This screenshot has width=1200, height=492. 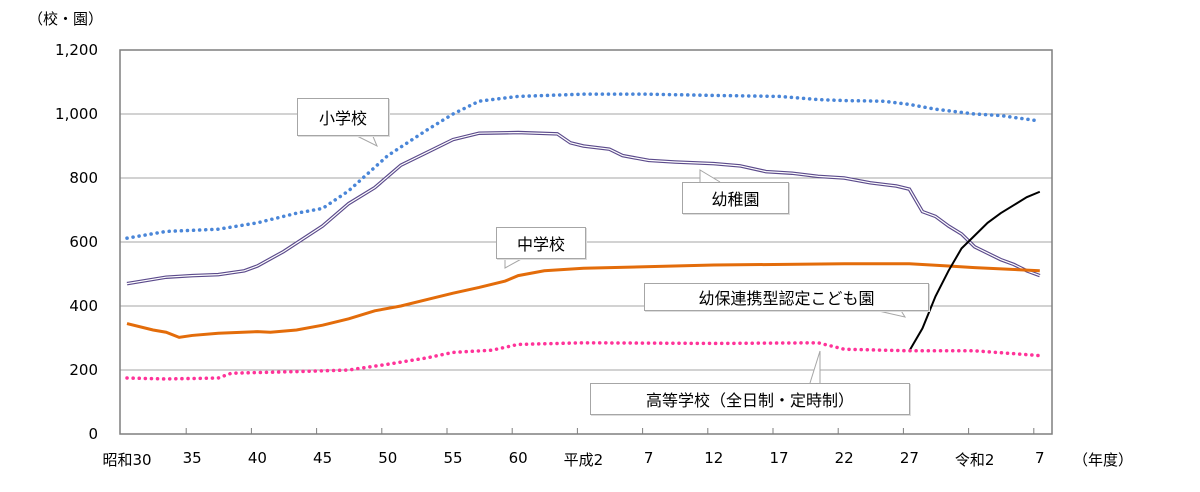 I want to click on y-tick-label: 200, so click(x=83, y=370).